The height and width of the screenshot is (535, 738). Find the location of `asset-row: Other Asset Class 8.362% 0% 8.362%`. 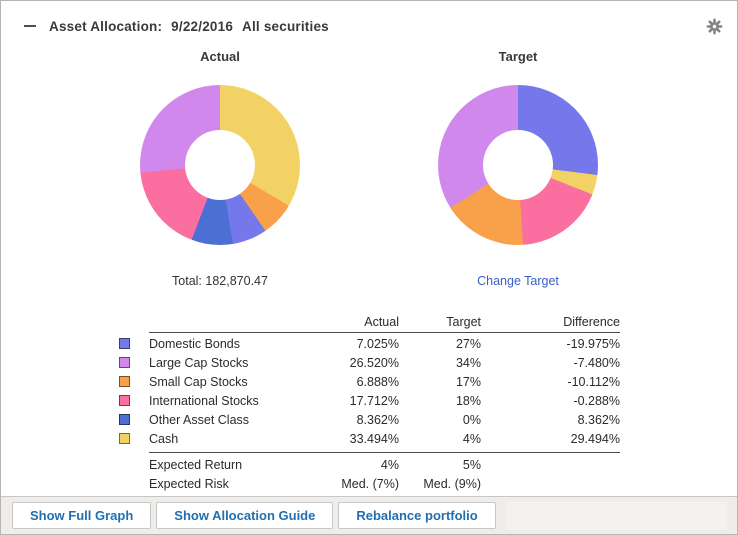

asset-row: Other Asset Class 8.362% 0% 8.362% is located at coordinates (369, 420).